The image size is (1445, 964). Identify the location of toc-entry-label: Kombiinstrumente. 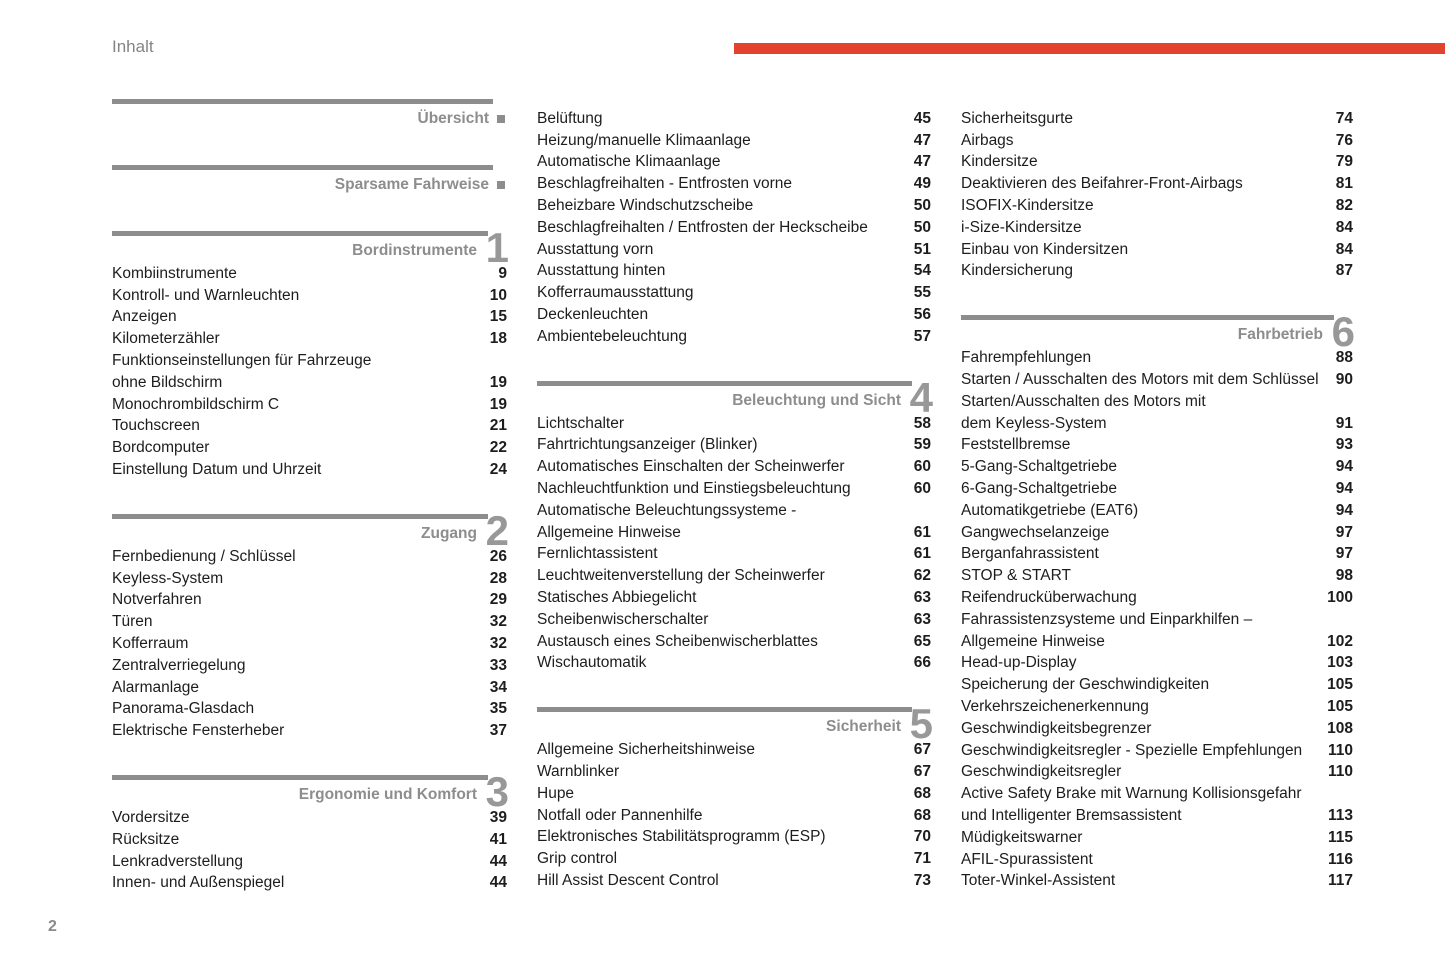
(174, 273).